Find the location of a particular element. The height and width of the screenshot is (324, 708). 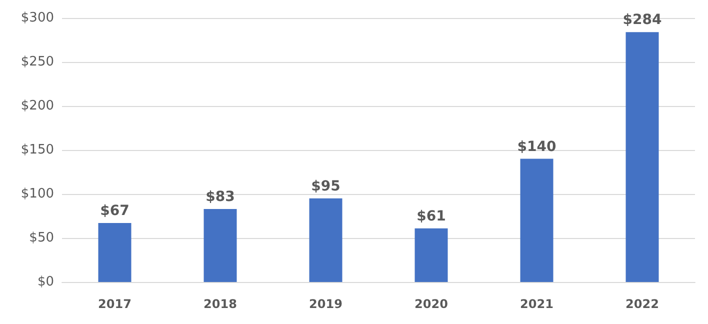

y-tick-label: $150 is located at coordinates (37, 150).